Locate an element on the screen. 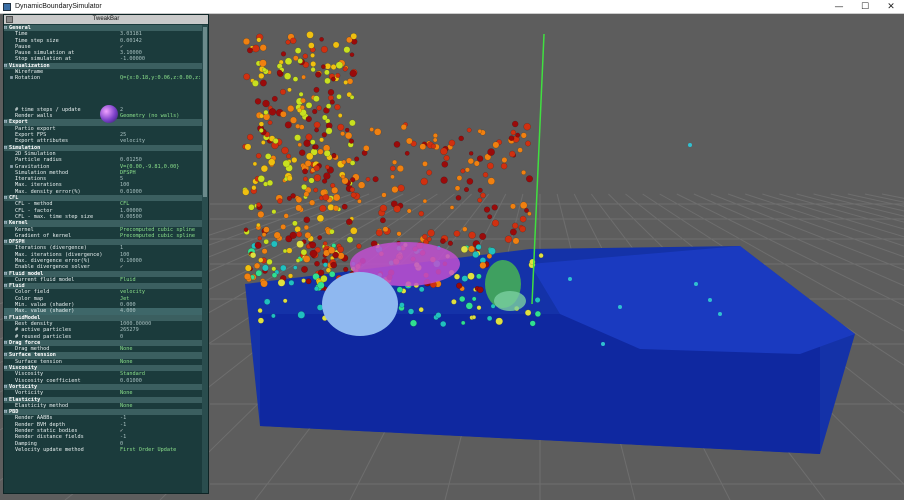 Image resolution: width=904 pixels, height=500 pixels. tweakbar-row: Time step size 0.00142 is located at coordinates (104, 41).